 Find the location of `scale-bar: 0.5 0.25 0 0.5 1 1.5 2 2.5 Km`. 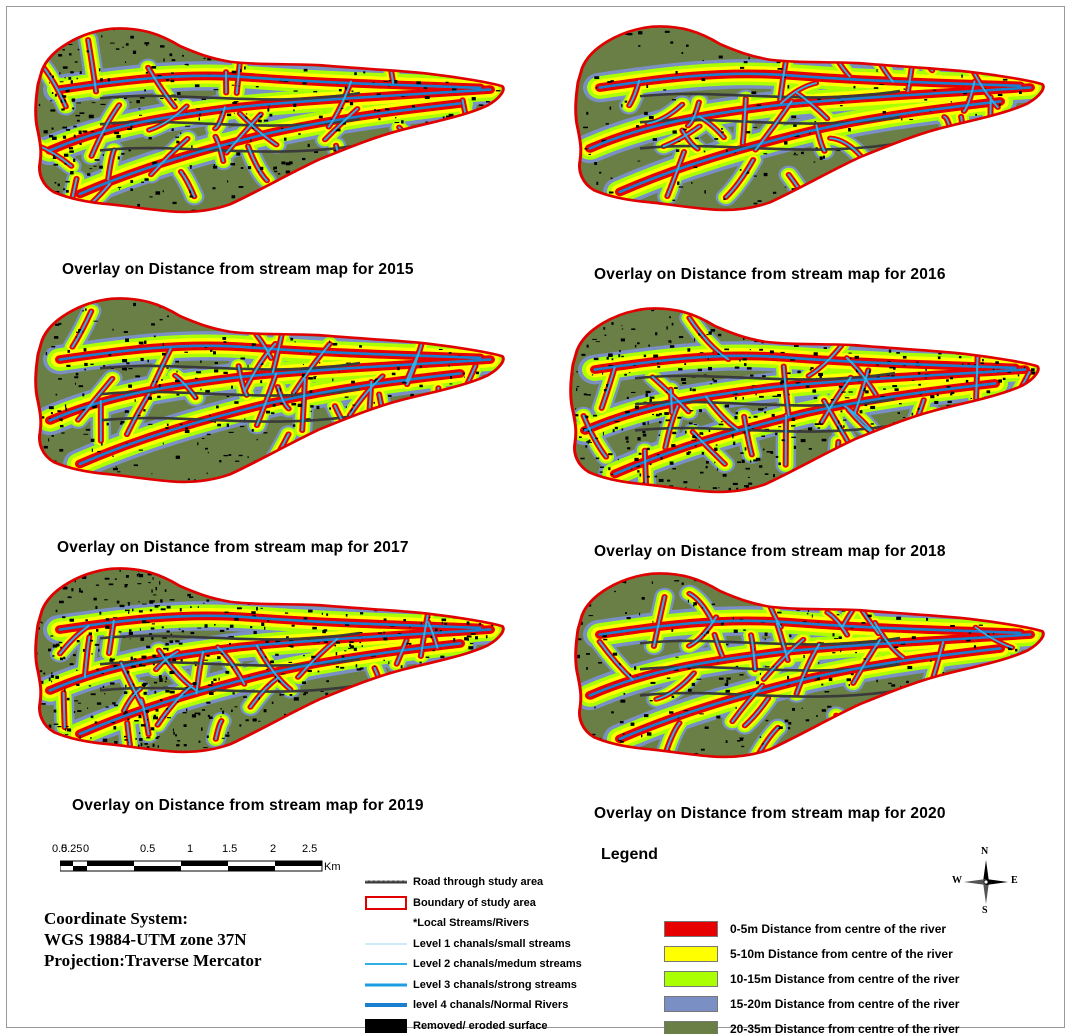

scale-bar: 0.5 0.25 0 0.5 1 1.5 2 2.5 Km is located at coordinates (202, 863).